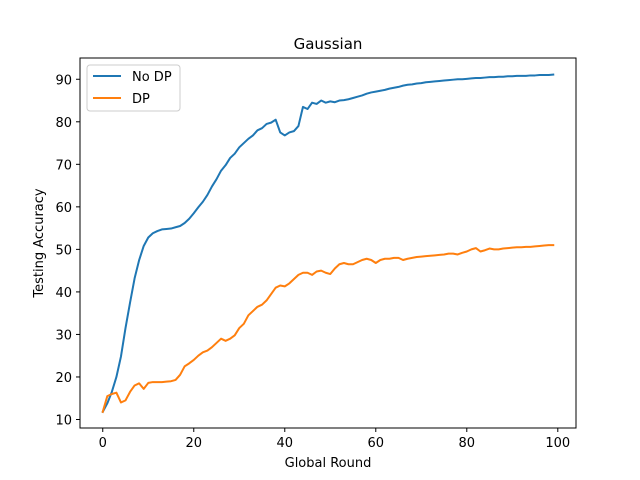 This screenshot has height=480, width=640. Describe the element at coordinates (63, 420) in the screenshot. I see `y-tick-label: 10` at that location.